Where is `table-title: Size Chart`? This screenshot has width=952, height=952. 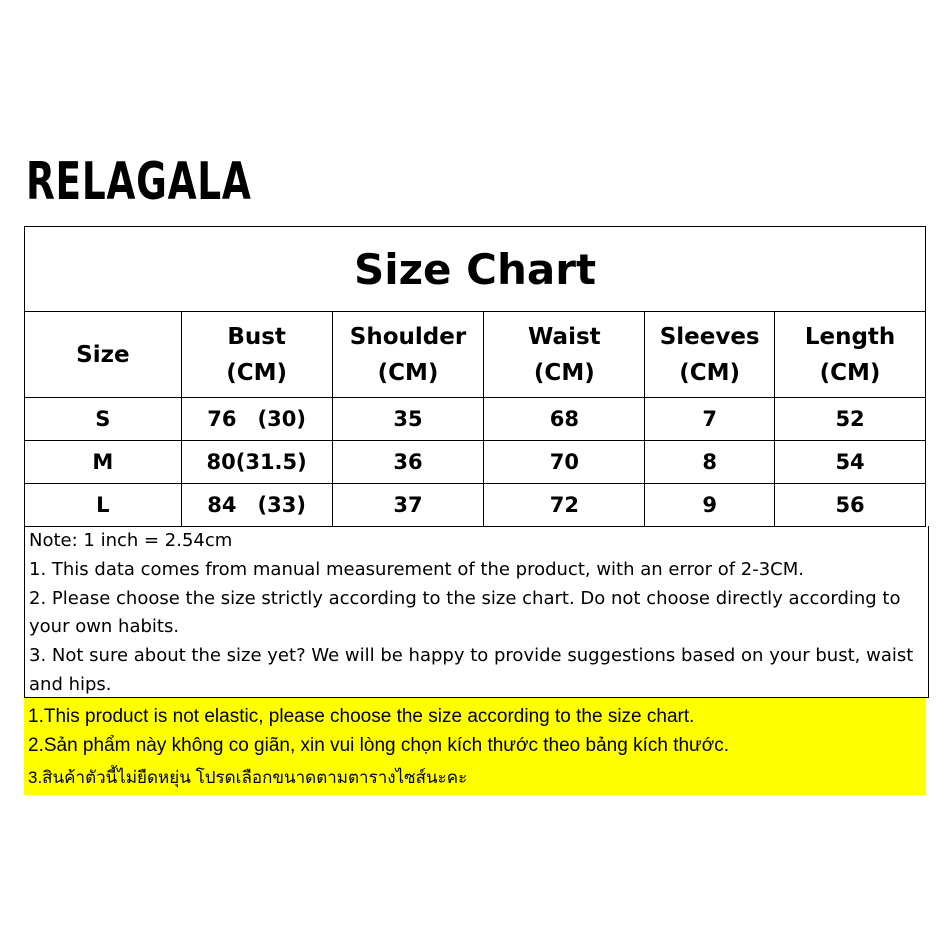 table-title: Size Chart is located at coordinates (475, 269).